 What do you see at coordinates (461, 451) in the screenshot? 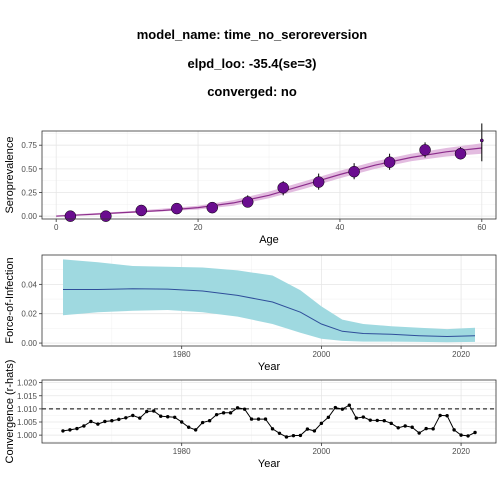
I see `rhat-x-tick-label: 2020` at bounding box center [461, 451].